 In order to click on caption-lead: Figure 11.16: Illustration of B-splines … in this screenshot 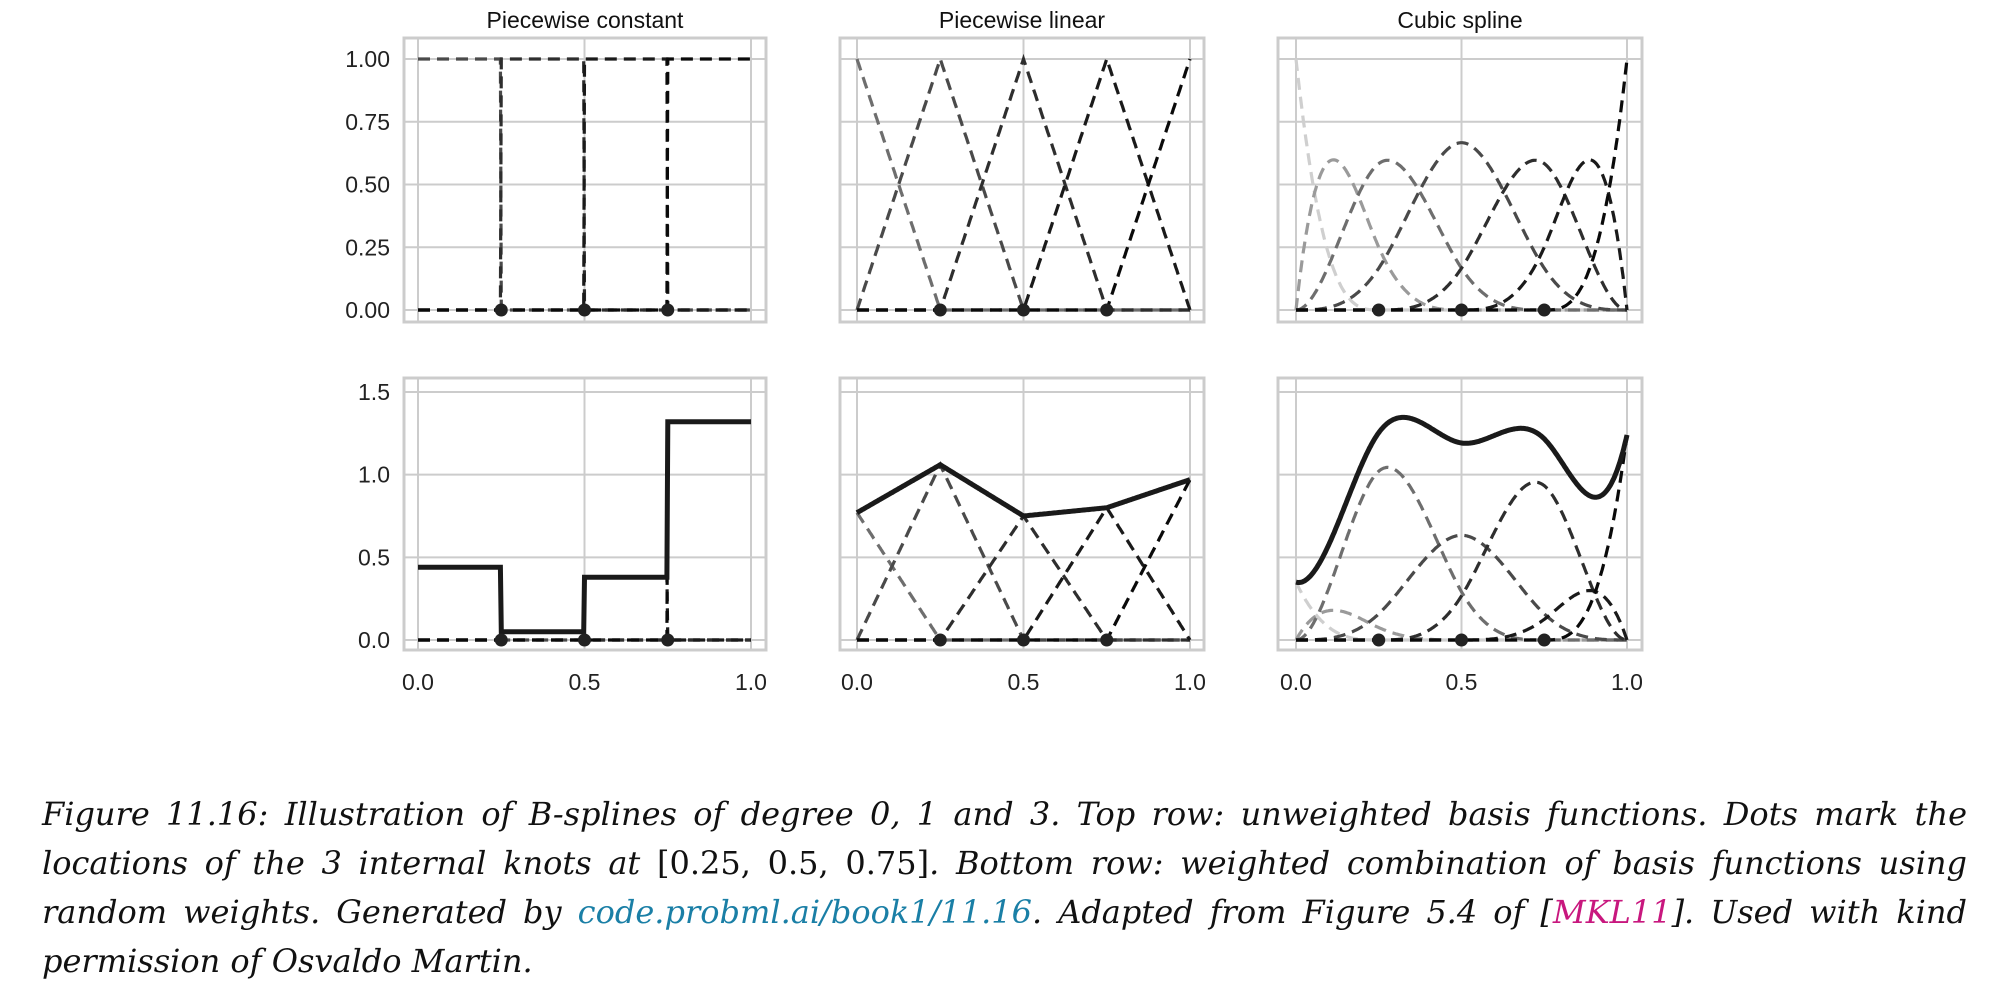, I will do `click(1004, 838)`.